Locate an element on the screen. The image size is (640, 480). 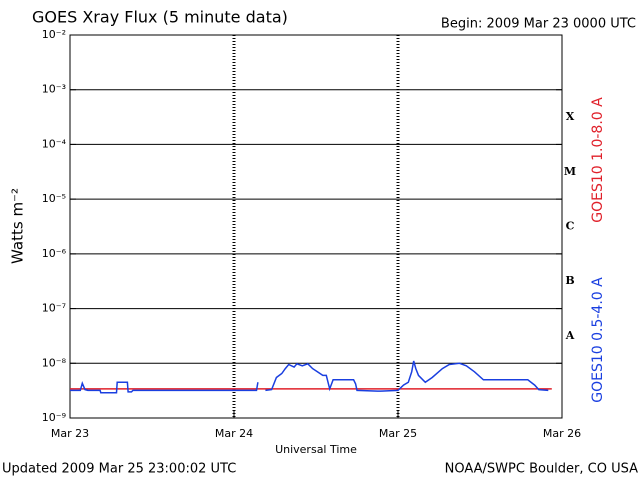
y-tick-label: 10⁻⁸ is located at coordinates (54, 362).